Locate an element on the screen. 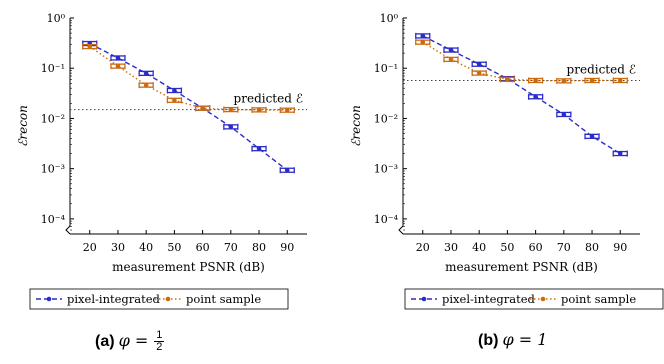 Image resolution: width=664 pixels, height=364 pixels. caption-b-label: (b) is located at coordinates (488, 340).